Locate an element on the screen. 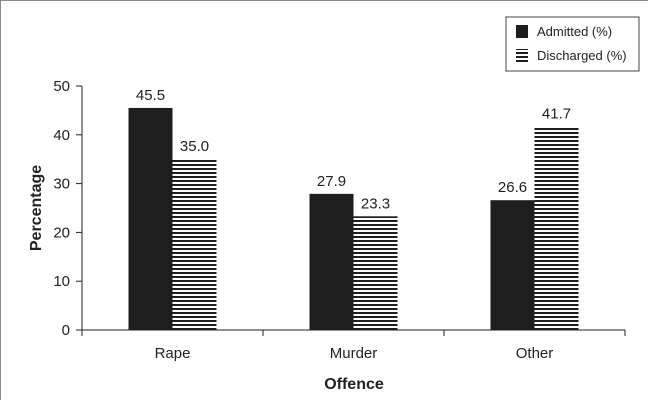  category-label: Other is located at coordinates (535, 353).